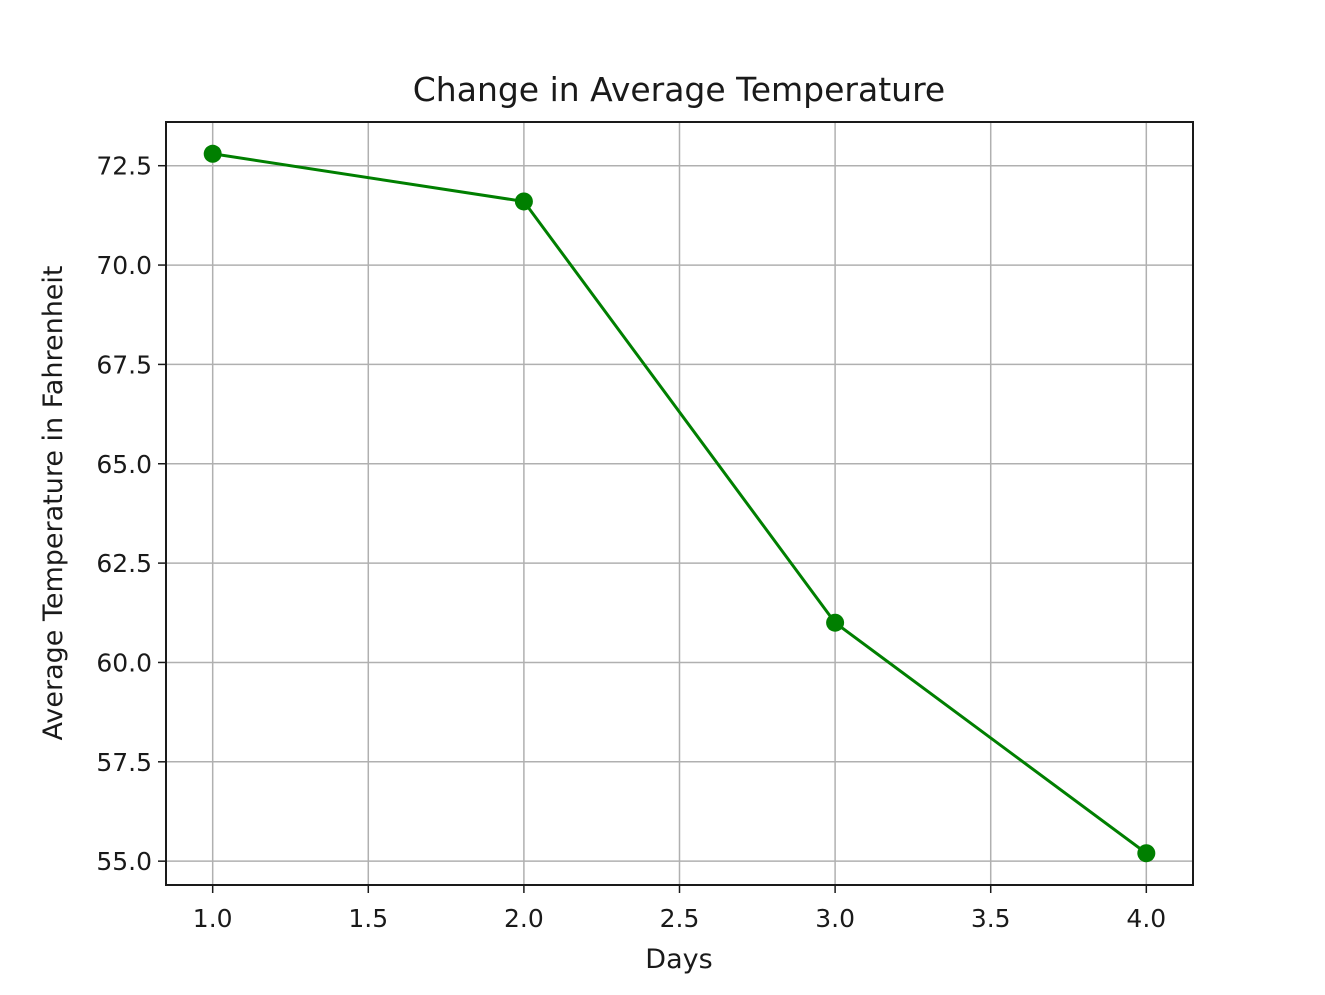 This screenshot has height=995, width=1325. Describe the element at coordinates (53, 502) in the screenshot. I see `y-axis-label: Average Temperature in Fahrenheit` at that location.